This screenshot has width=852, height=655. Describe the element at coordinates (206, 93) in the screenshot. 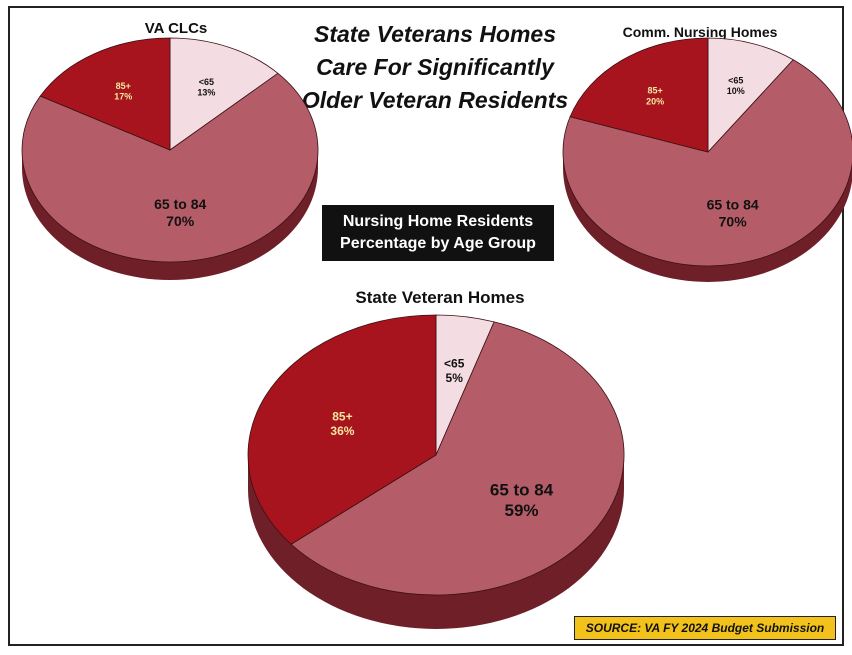

I see `slice-label-percent: 13%` at that location.